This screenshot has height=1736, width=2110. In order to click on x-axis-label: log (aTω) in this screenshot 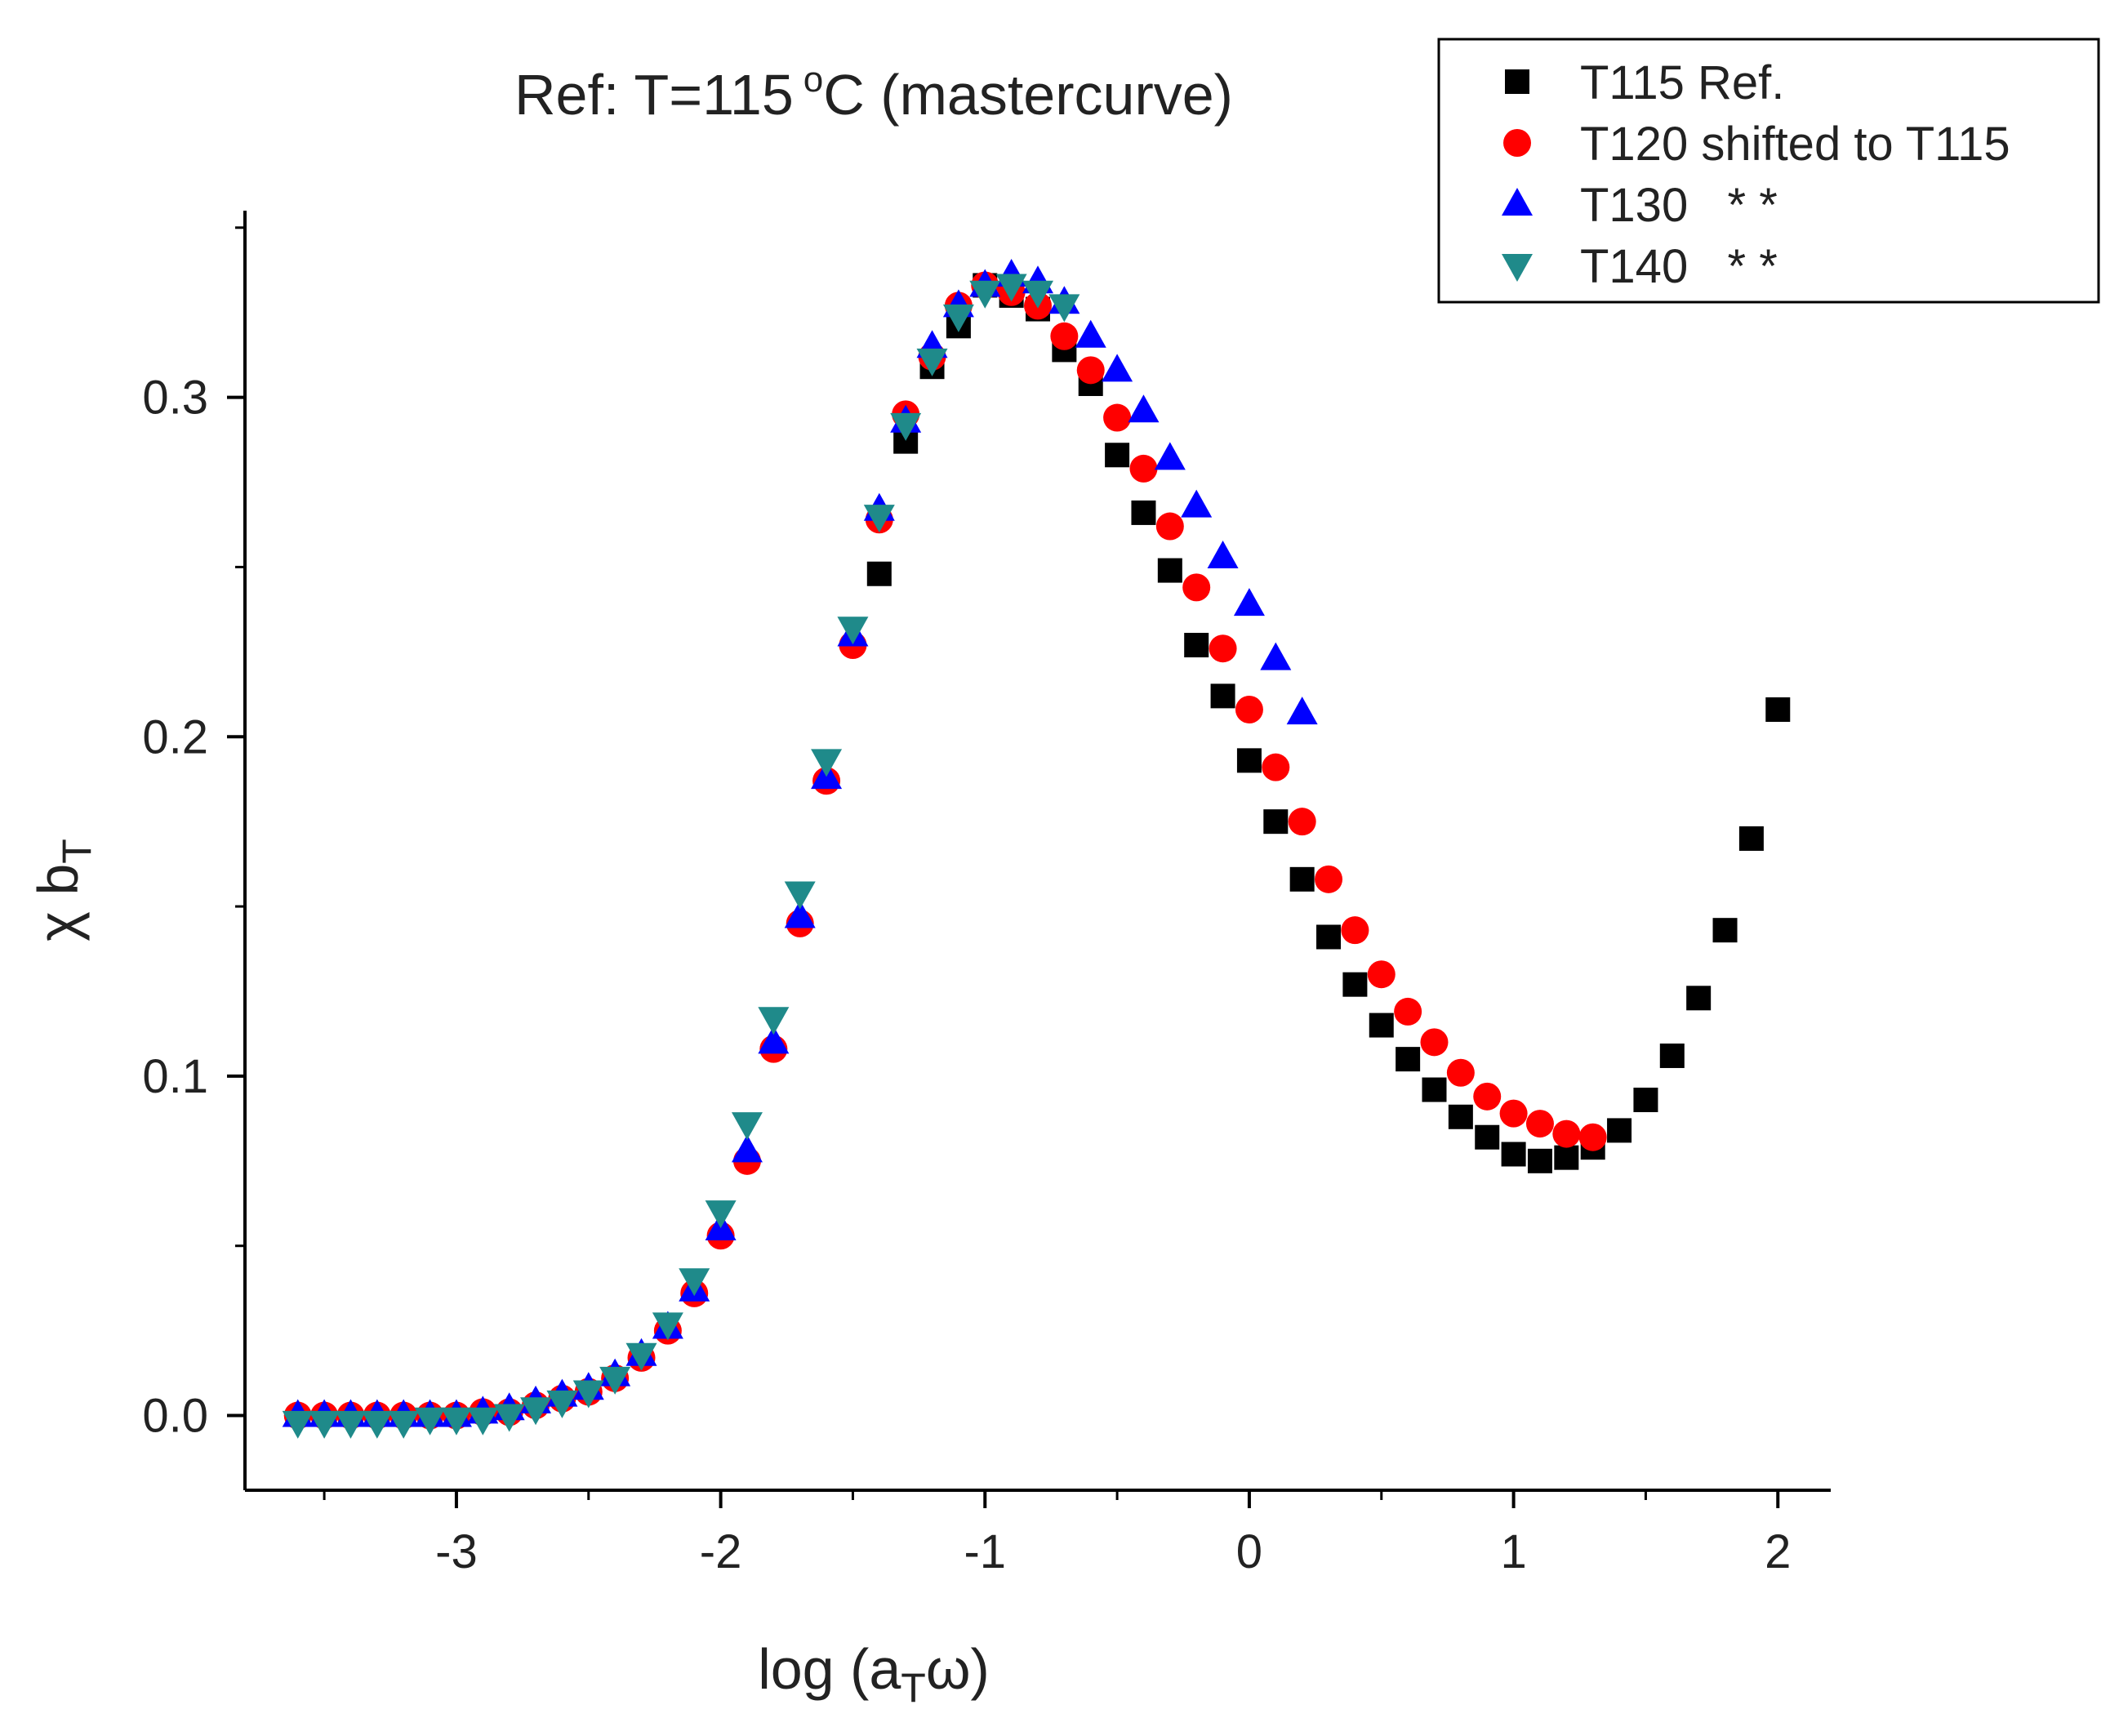, I will do `click(874, 1674)`.